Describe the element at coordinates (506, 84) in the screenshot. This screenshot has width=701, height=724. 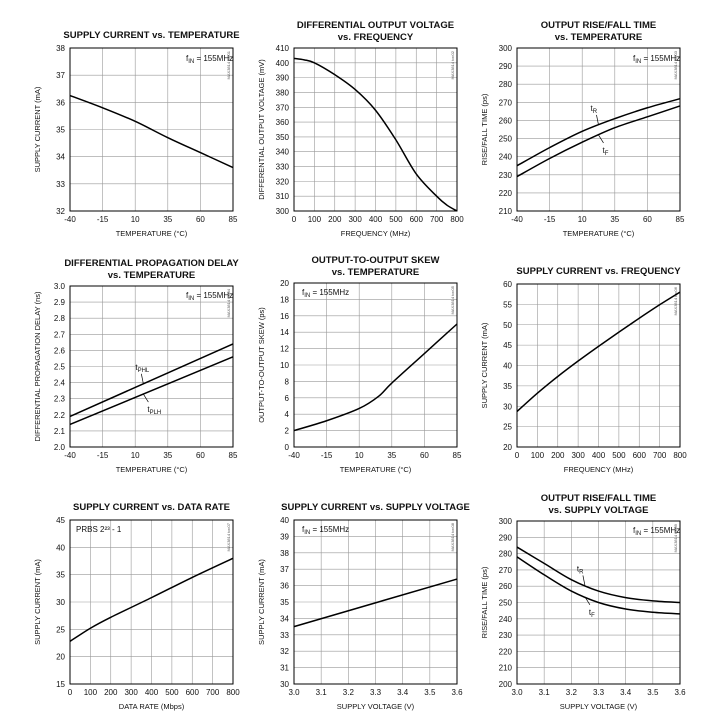
I see `y-tick-label: 280` at that location.